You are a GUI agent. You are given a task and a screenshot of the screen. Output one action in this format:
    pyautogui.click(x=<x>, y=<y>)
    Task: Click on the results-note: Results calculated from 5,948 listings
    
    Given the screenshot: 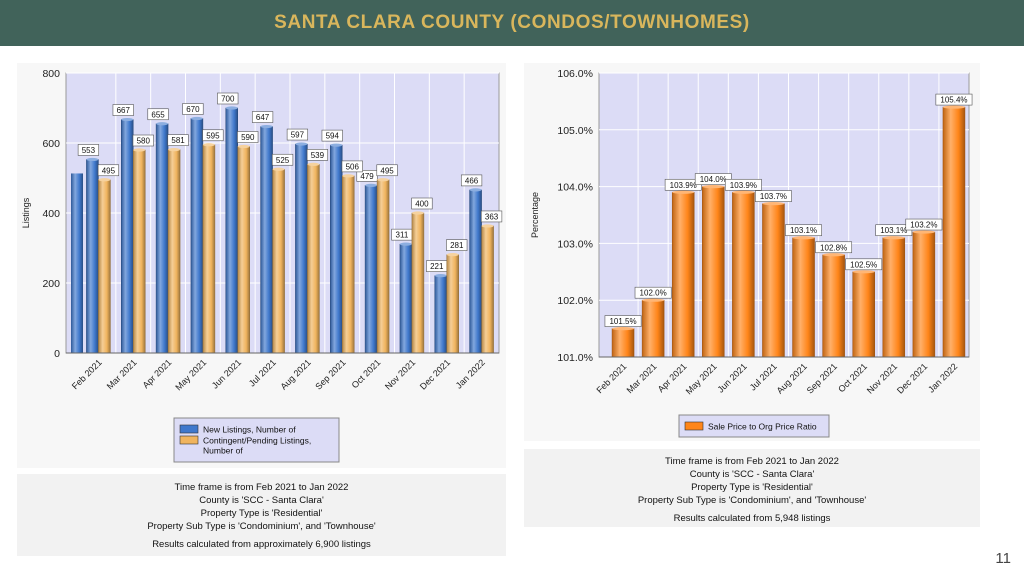 What is the action you would take?
    pyautogui.click(x=752, y=518)
    